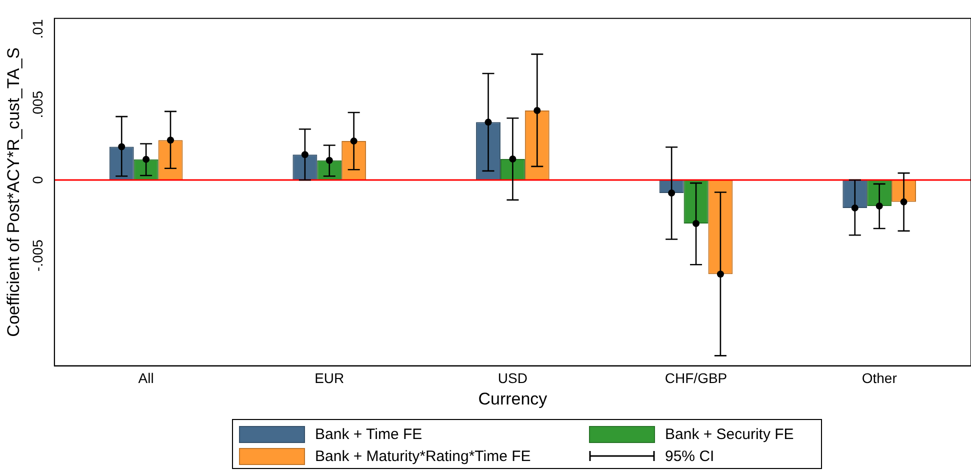  I want to click on y-tick-label: -.005, so click(37, 255).